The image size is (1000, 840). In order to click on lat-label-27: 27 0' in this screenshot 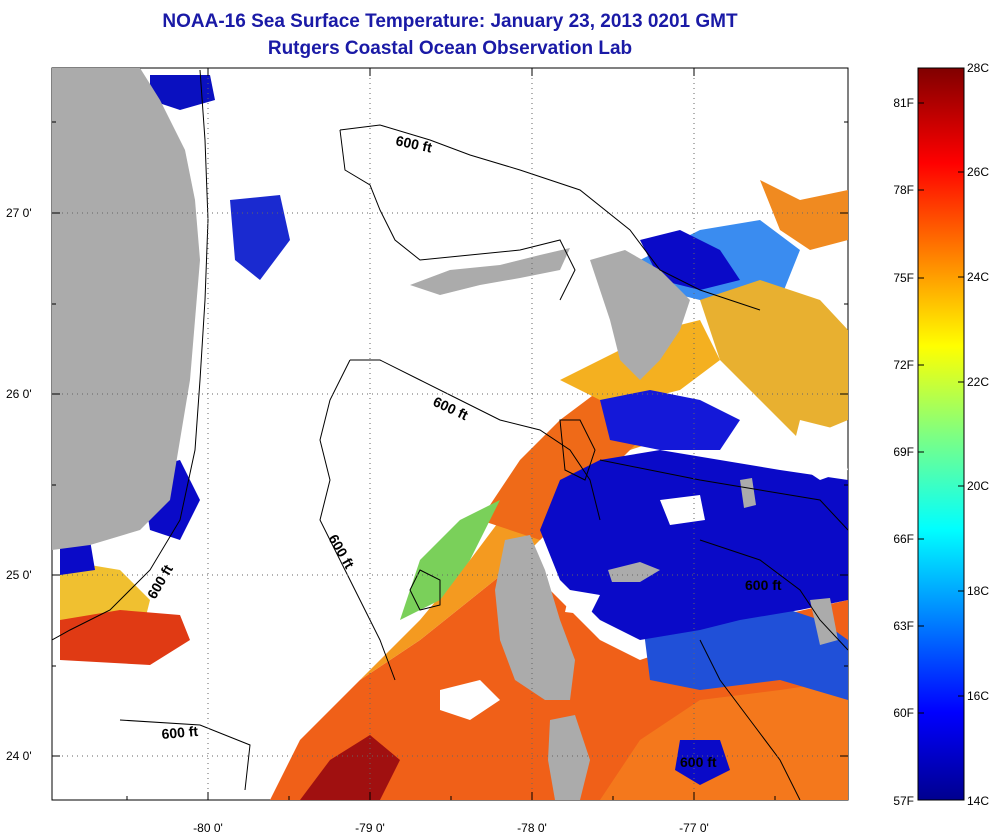, I will do `click(19, 213)`.